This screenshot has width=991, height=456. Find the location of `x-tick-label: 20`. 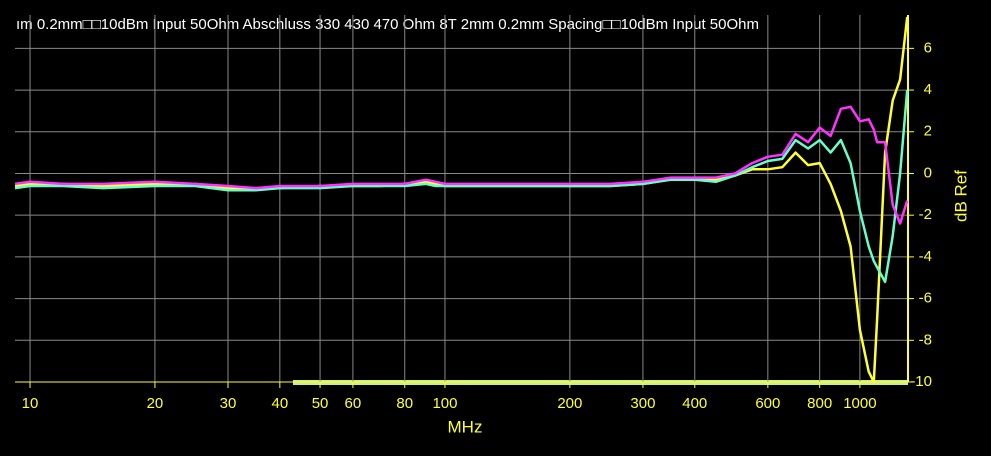

x-tick-label: 20 is located at coordinates (155, 403).